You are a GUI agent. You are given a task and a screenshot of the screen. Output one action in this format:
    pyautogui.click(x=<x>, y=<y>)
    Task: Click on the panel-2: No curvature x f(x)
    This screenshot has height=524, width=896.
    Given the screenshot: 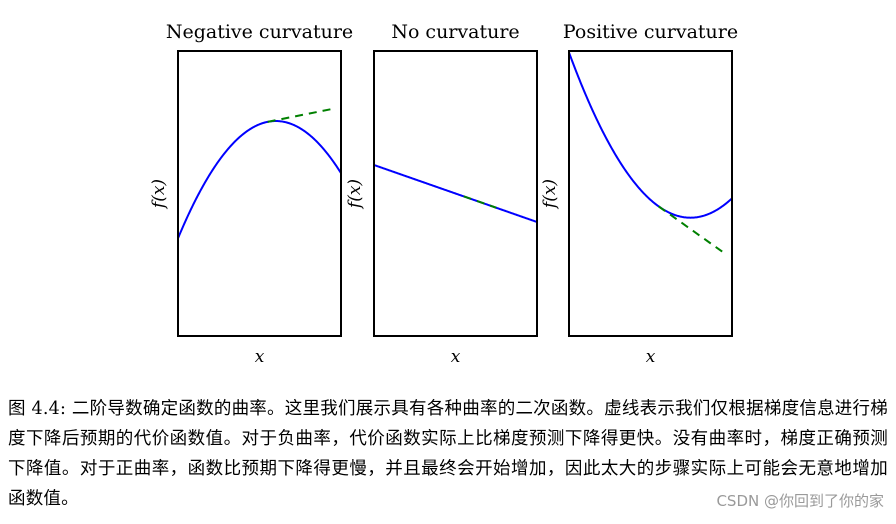 What is the action you would take?
    pyautogui.click(x=441, y=194)
    